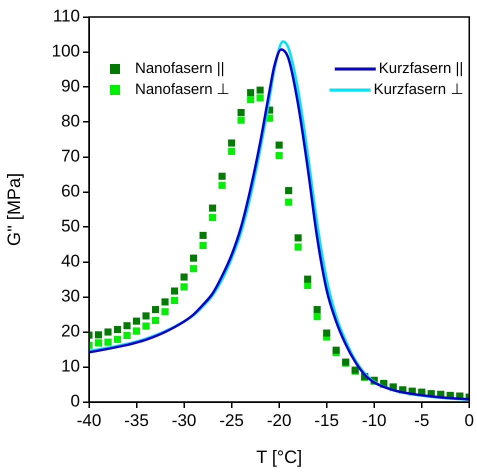  Describe the element at coordinates (419, 89) in the screenshot. I see `legend-label: Kurzfasern ⊥` at that location.